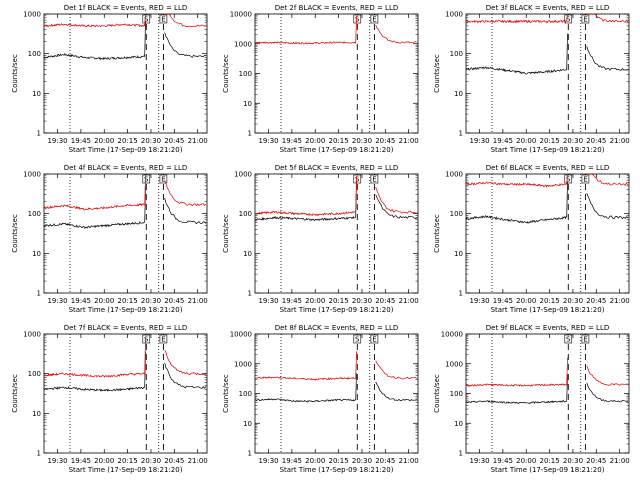 The height and width of the screenshot is (484, 640). I want to click on y-tick-label: 10000, so click(241, 335).